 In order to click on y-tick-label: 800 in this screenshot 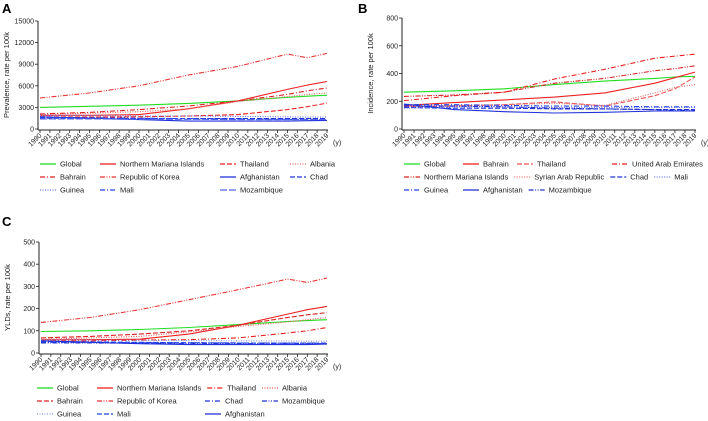, I will do `click(392, 19)`.